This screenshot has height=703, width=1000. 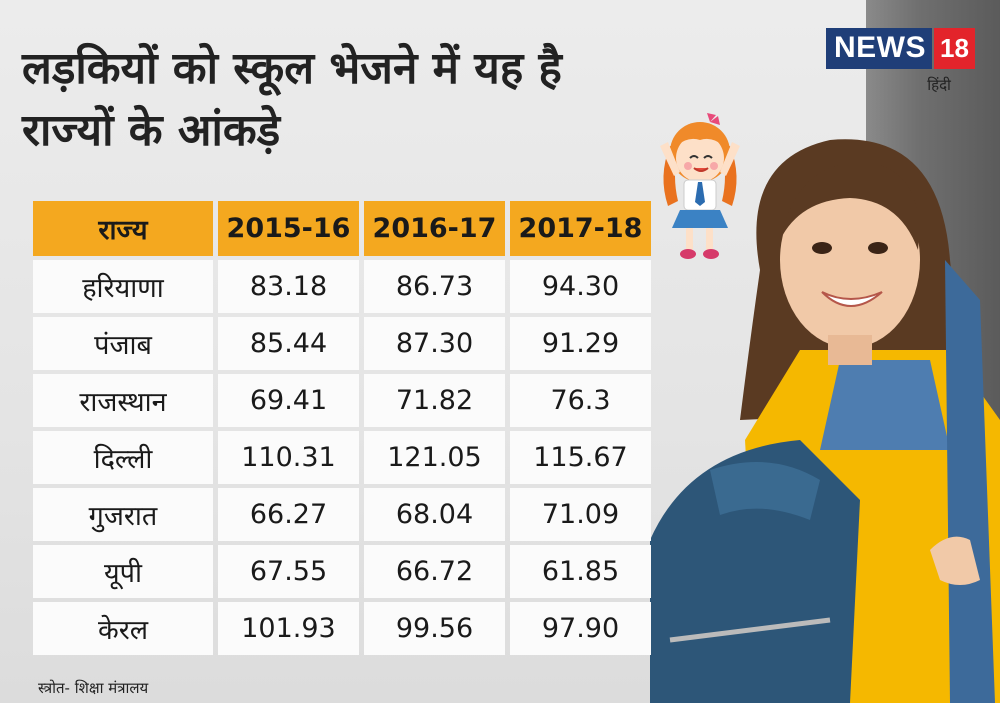 I want to click on value-cell: 71.82, so click(x=434, y=400).